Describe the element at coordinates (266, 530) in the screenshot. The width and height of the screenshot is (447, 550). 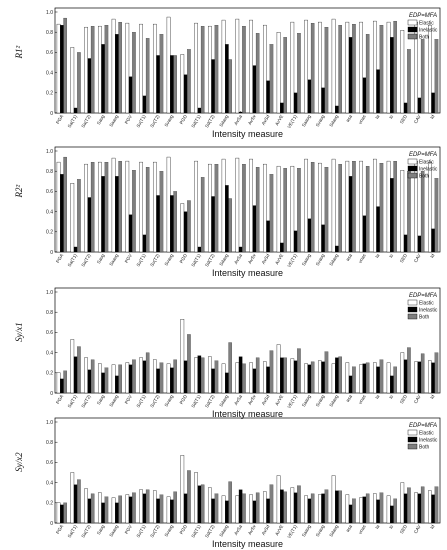
I see `x-tick-label: AvSd` at that location.